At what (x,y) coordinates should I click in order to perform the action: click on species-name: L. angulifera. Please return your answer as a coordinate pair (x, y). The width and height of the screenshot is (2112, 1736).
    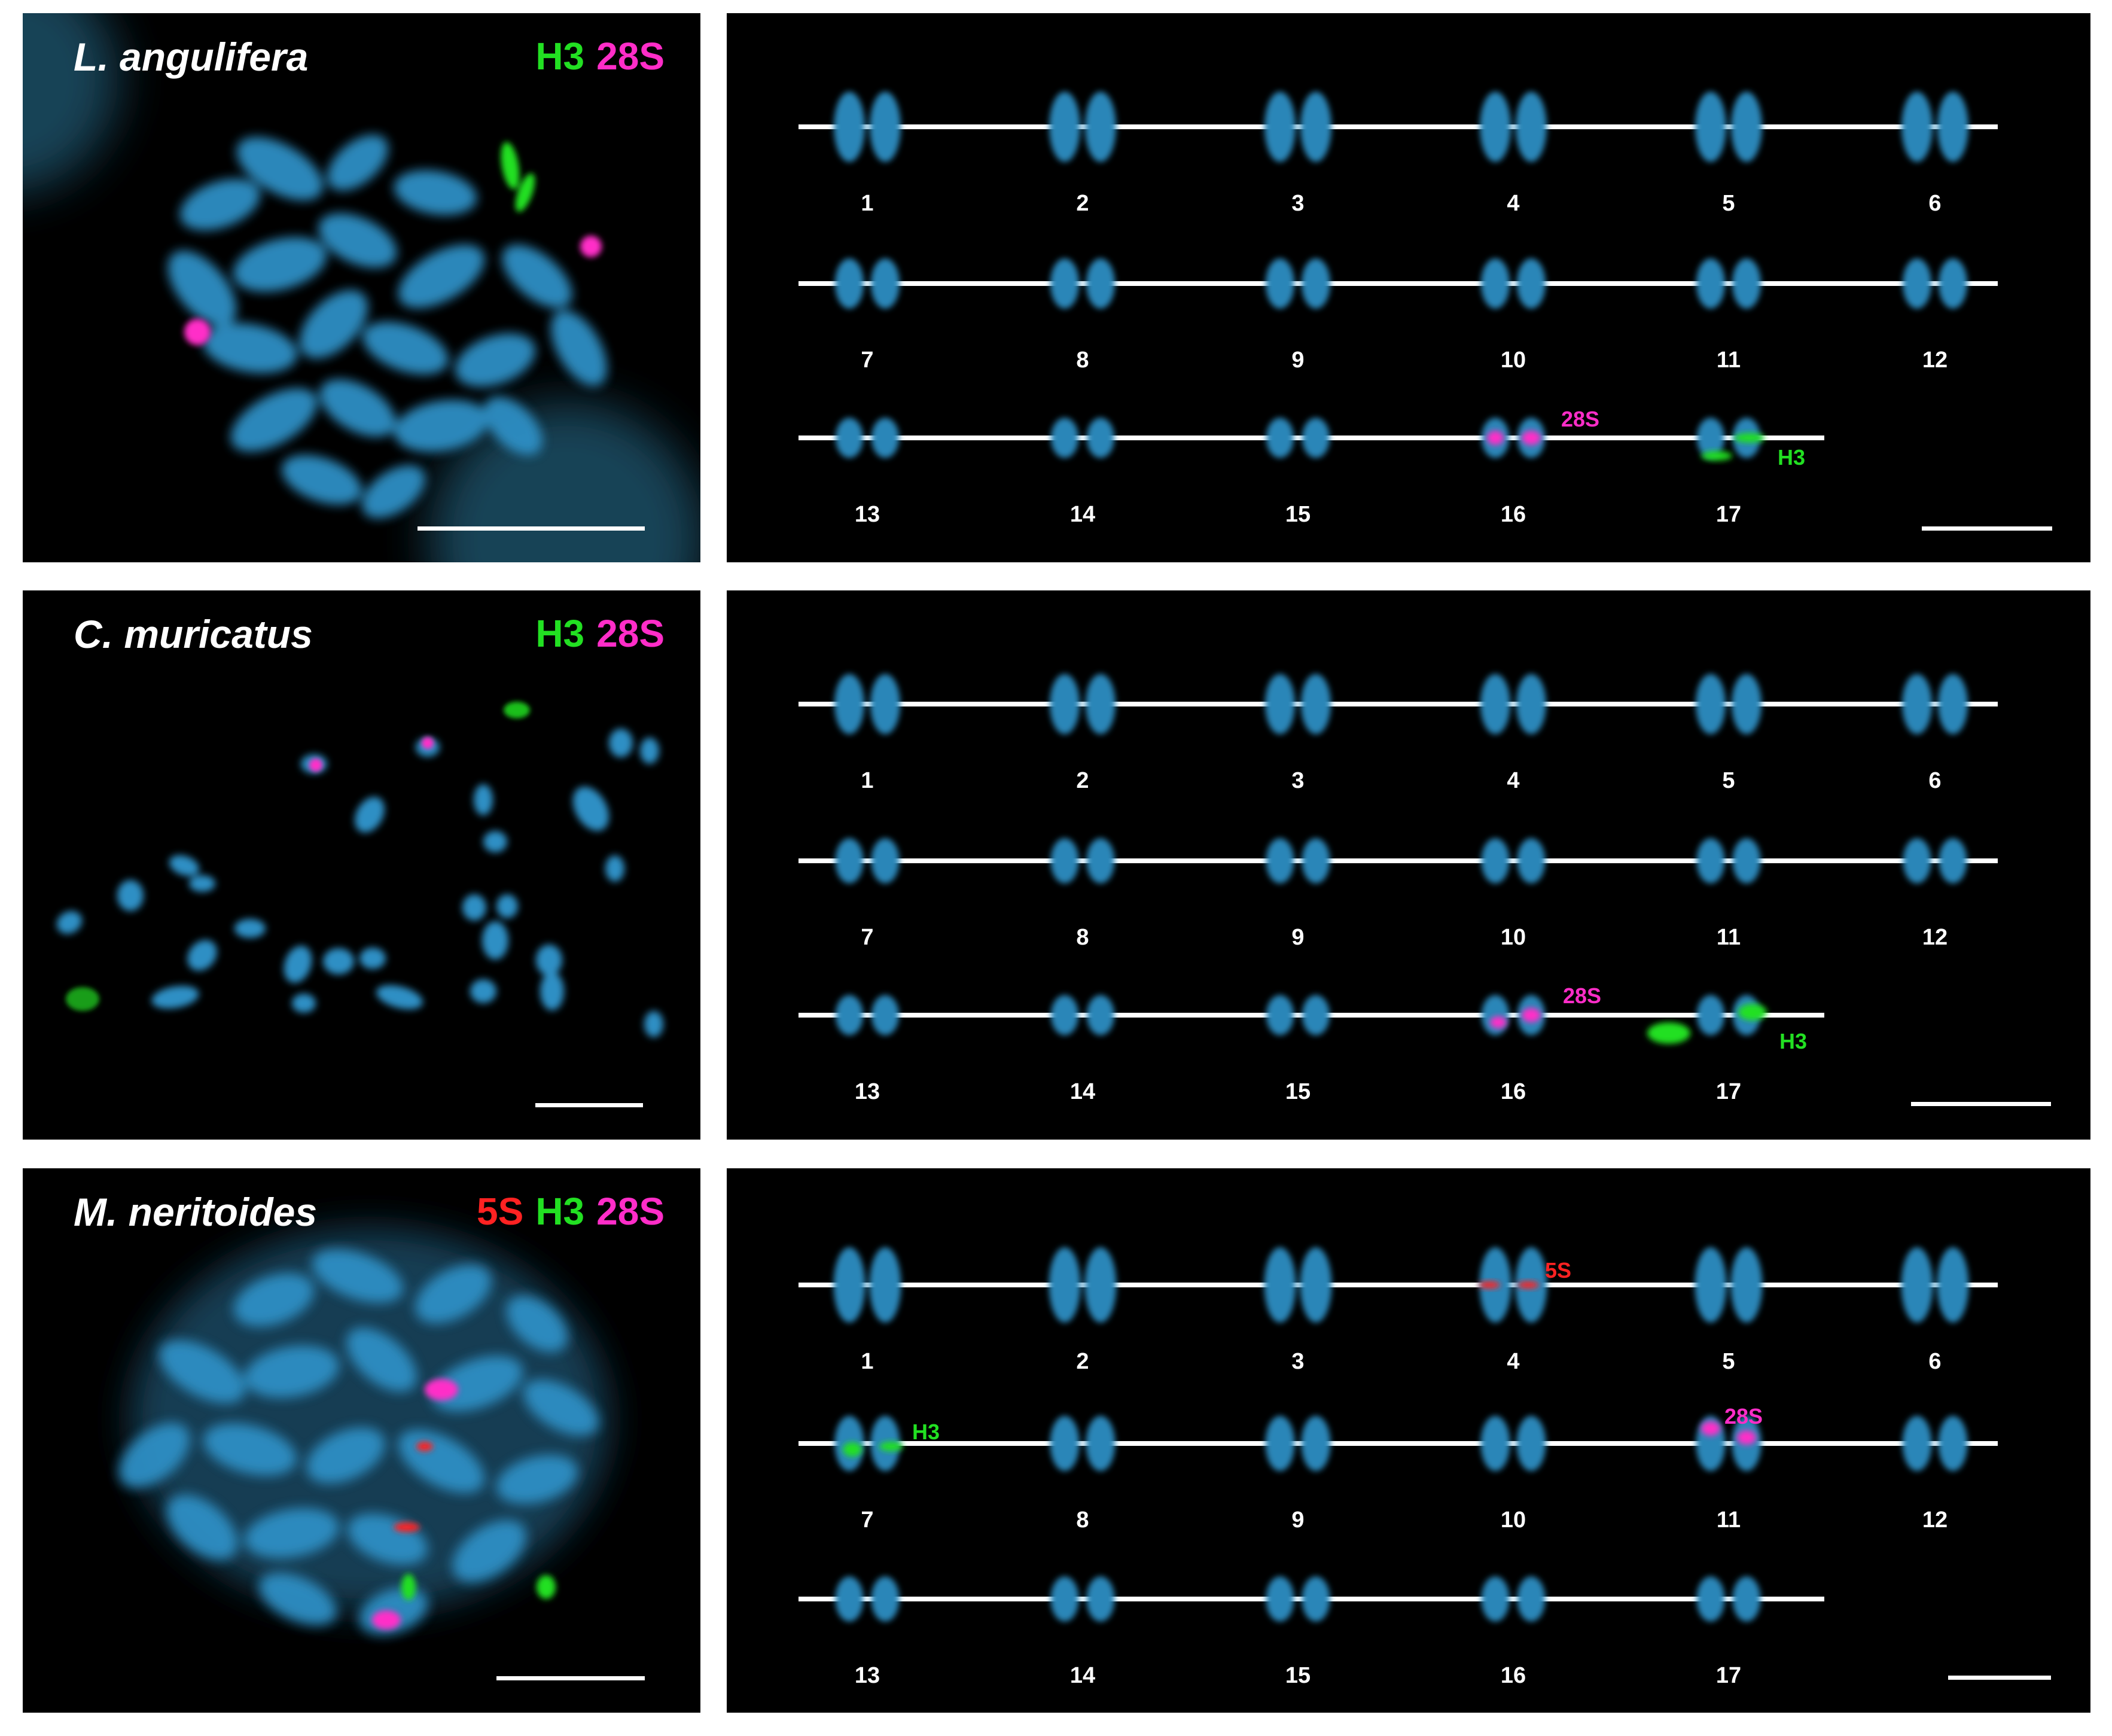
    Looking at the image, I should click on (191, 57).